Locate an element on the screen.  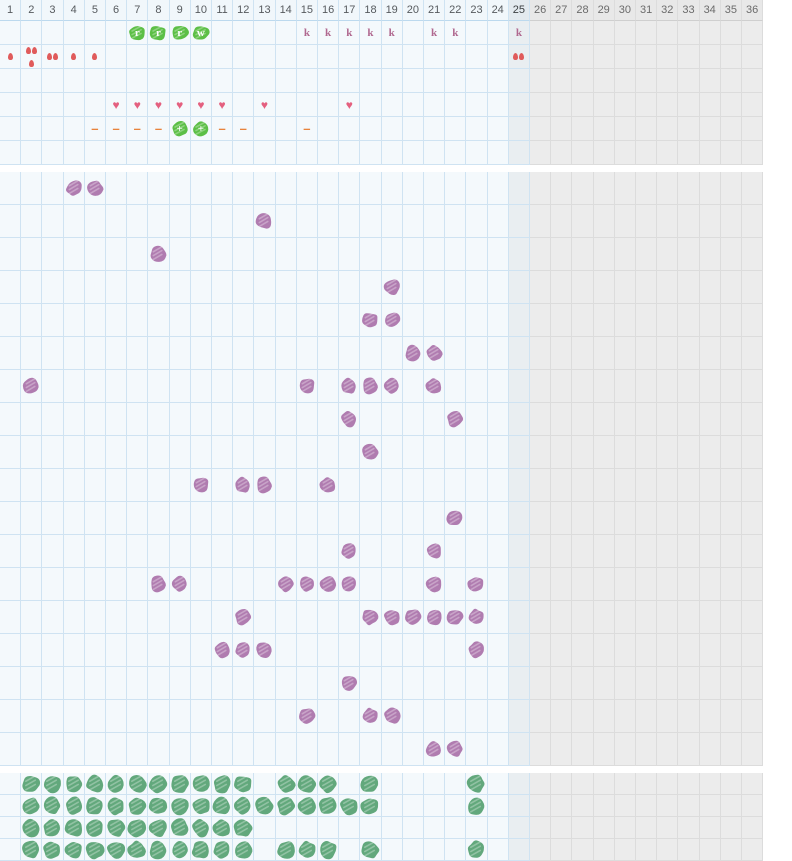
cell-letter-row-16: k is located at coordinates (329, 33).